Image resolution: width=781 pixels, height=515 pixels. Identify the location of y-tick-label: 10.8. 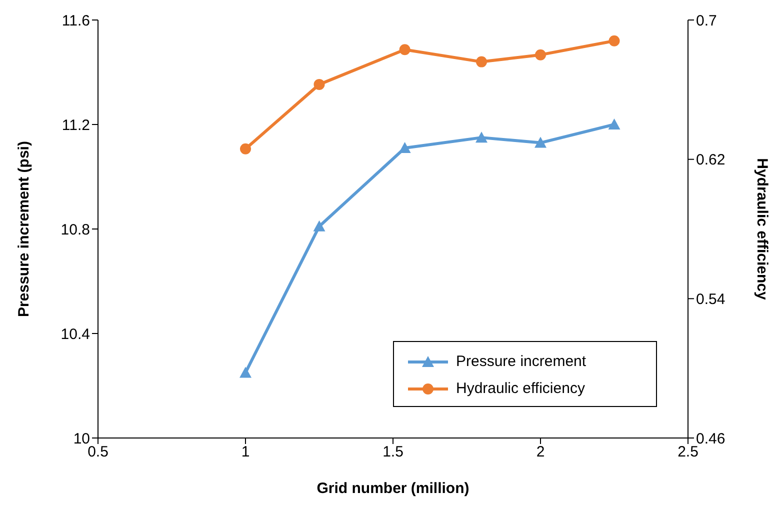
(75, 229).